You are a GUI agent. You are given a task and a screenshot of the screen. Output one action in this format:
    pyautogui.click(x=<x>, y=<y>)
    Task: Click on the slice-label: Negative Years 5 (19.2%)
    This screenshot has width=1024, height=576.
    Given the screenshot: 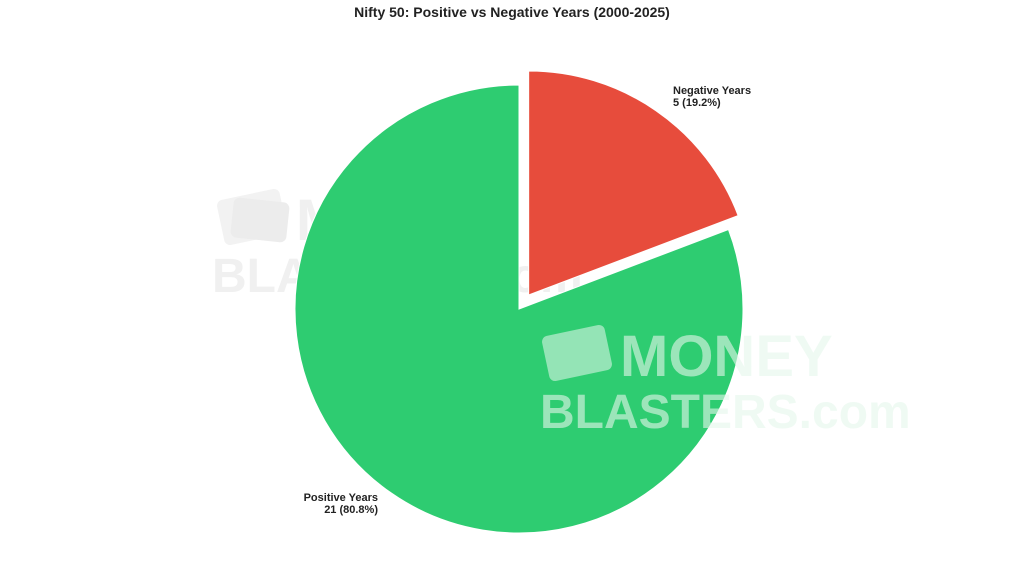 What is the action you would take?
    pyautogui.click(x=712, y=97)
    